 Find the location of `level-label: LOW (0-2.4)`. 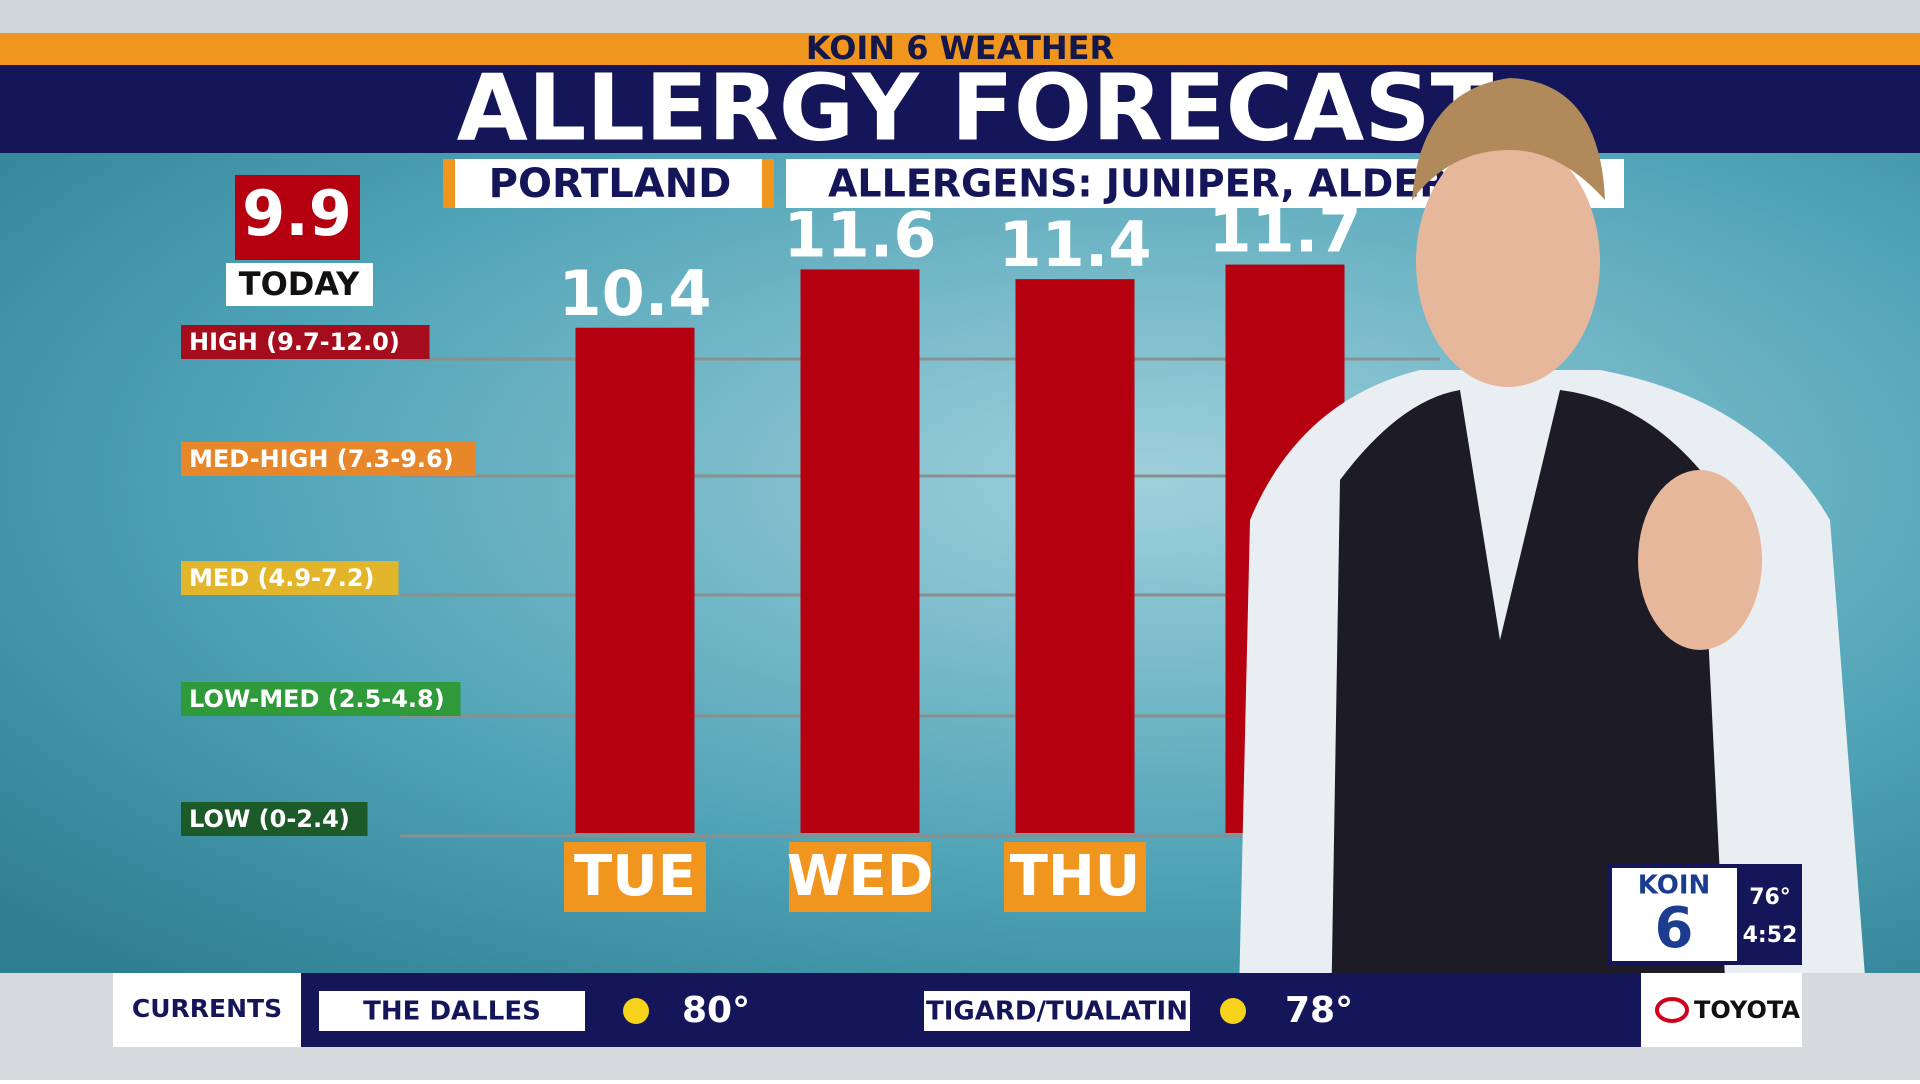

level-label: LOW (0-2.4) is located at coordinates (269, 819).